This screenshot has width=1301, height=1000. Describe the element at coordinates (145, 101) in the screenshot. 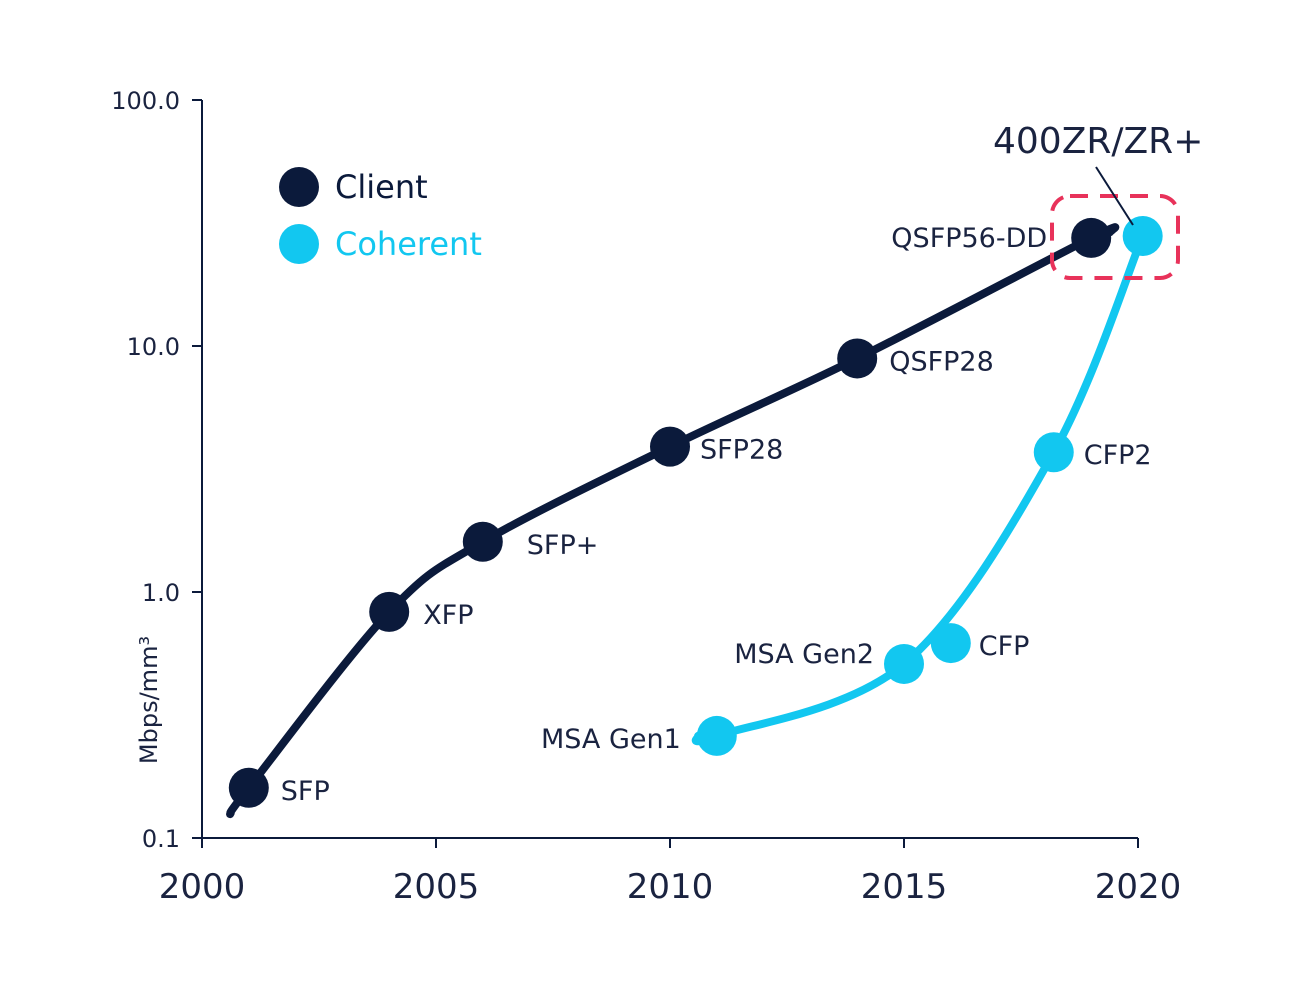

I see `y-tick-label: 100.0` at that location.